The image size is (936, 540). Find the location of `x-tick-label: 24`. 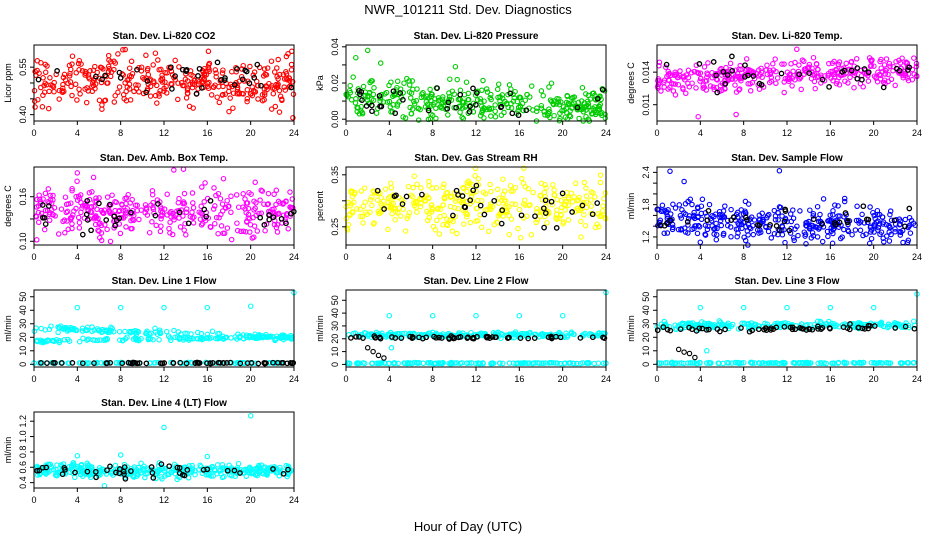

x-tick-label: 24 is located at coordinates (917, 257).